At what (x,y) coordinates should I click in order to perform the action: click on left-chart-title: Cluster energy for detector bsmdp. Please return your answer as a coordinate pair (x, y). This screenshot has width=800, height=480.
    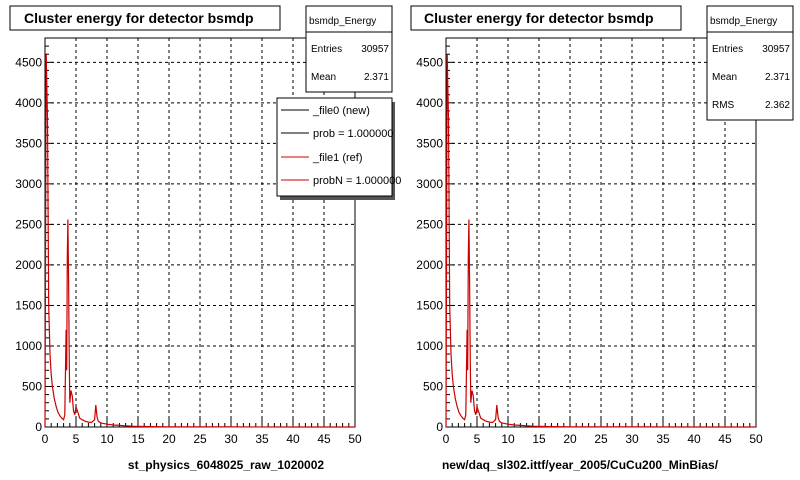
    Looking at the image, I should click on (139, 18).